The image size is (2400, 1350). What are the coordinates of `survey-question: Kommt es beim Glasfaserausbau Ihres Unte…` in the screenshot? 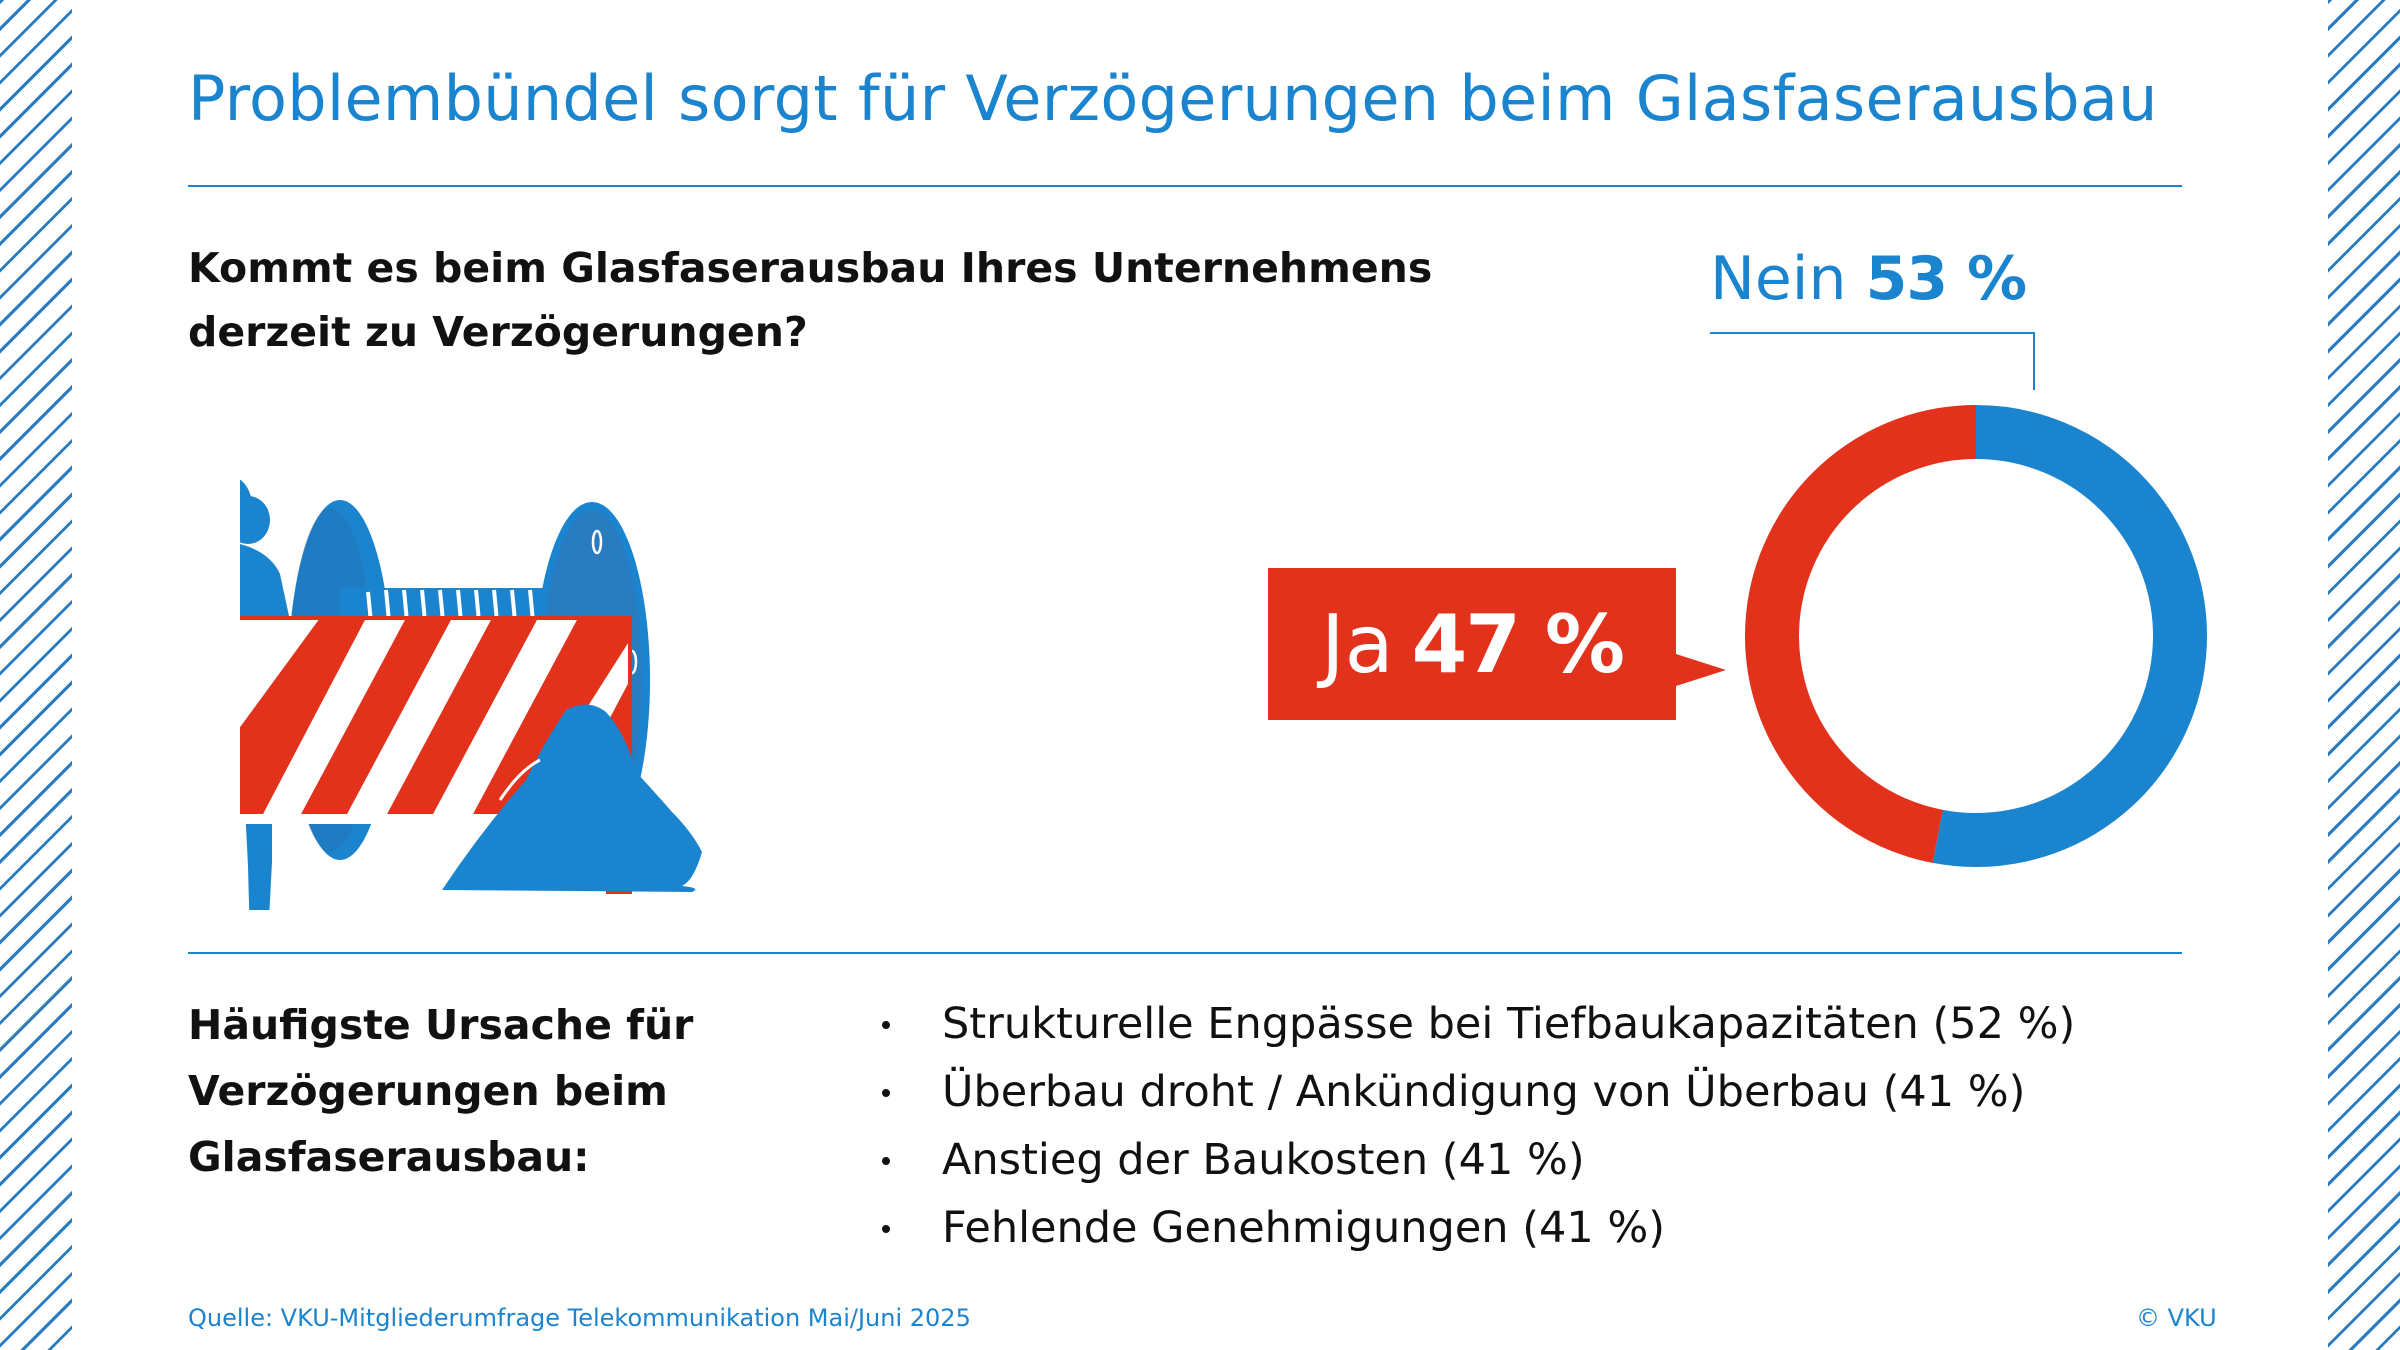 It's located at (810, 300).